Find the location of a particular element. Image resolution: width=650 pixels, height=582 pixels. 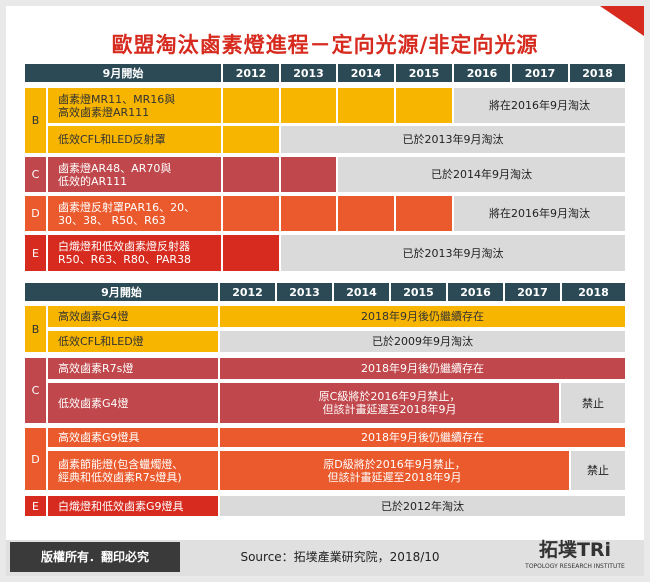

status: 已於2014年9月淘汰 is located at coordinates (481, 174).